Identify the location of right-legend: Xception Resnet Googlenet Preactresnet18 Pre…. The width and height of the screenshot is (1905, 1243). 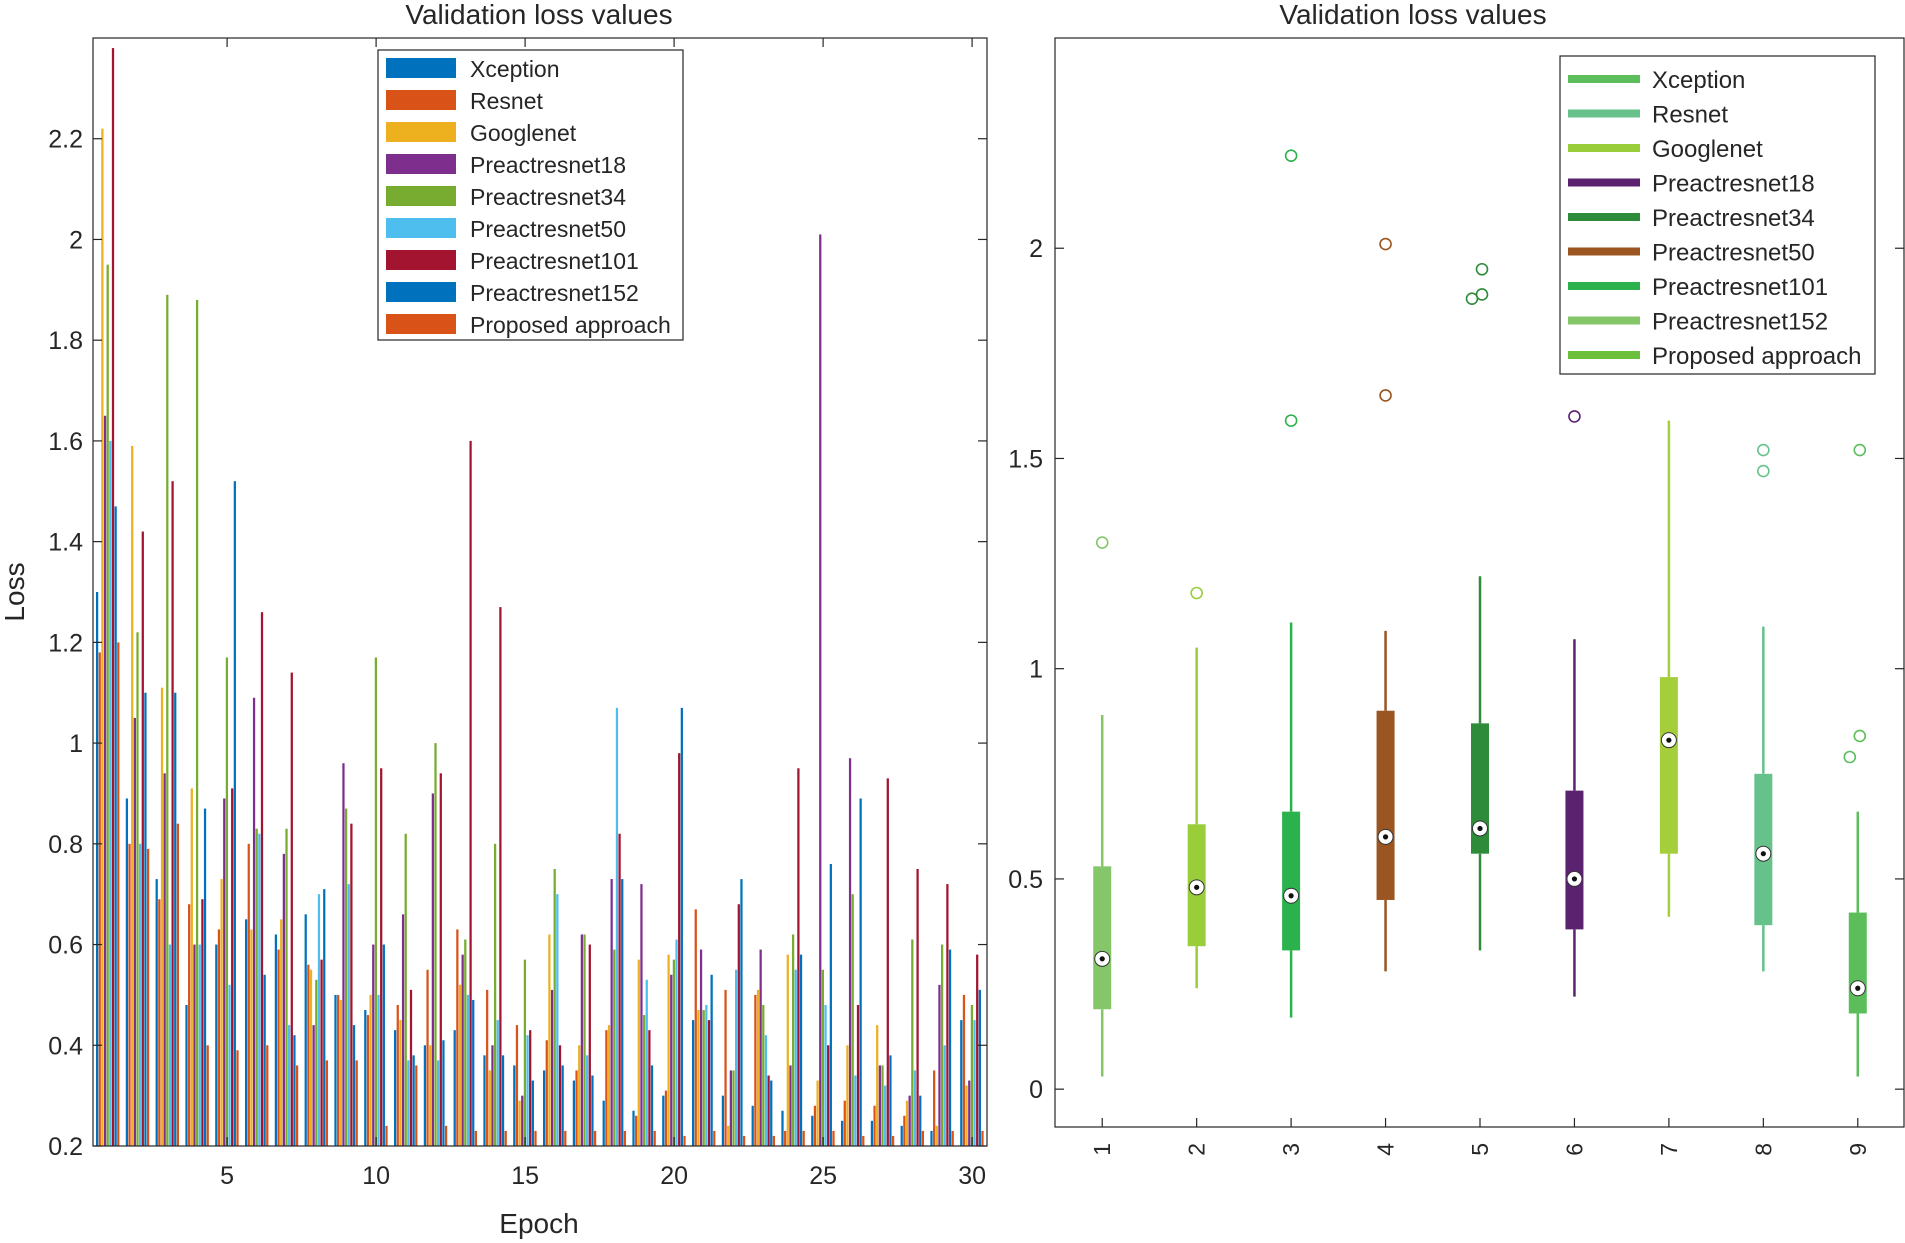
(1717, 215).